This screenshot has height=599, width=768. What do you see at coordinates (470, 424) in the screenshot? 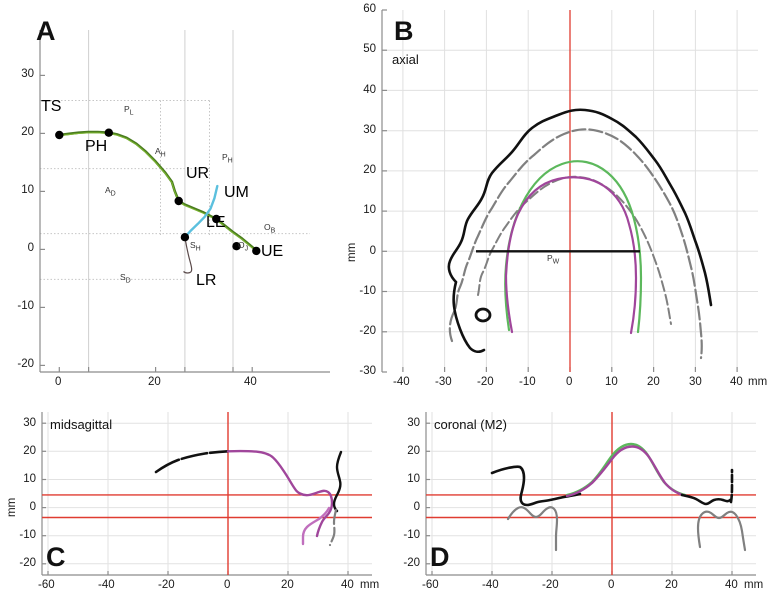
I see `panel-d-view-label: coronal (M2)` at bounding box center [470, 424].